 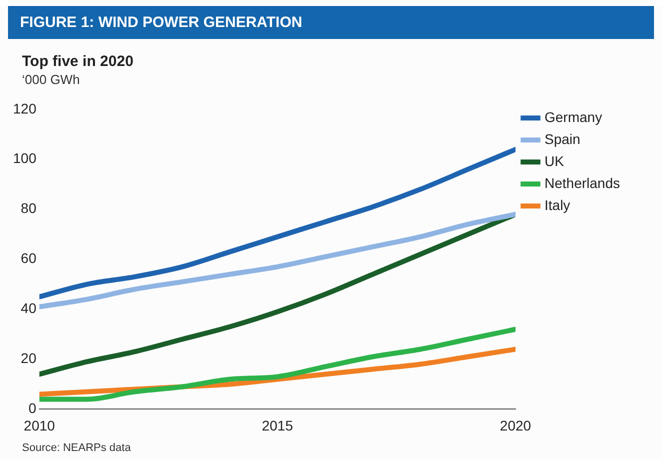 I want to click on y-axis-title: ‘000 GWh, so click(x=51, y=79).